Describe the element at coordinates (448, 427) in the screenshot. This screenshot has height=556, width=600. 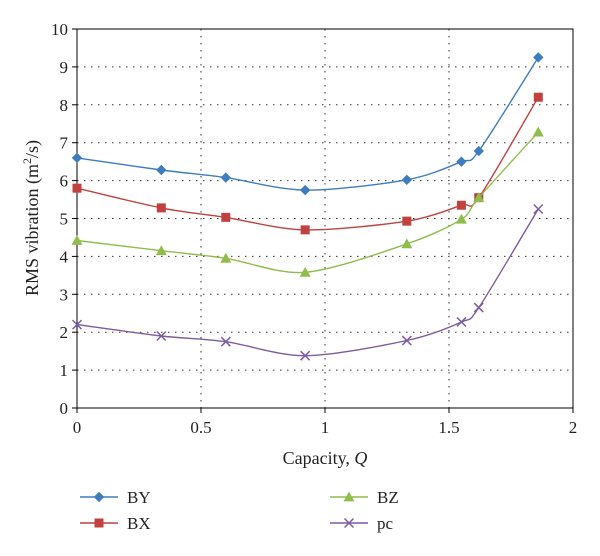
I see `x-tick-label: 1.5` at that location.